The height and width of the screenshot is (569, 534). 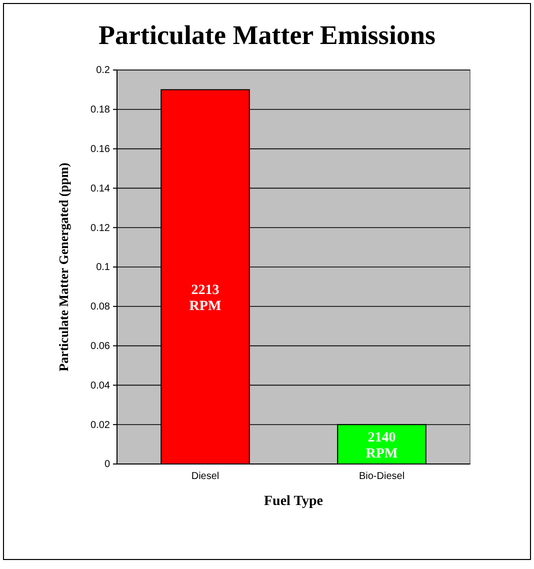 I want to click on y-tick-label: 0.18, so click(x=100, y=110).